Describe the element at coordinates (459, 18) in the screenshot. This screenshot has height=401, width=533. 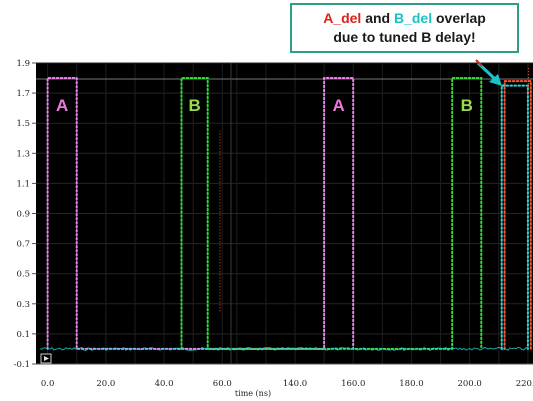
I see `overlap-text: overlap` at that location.